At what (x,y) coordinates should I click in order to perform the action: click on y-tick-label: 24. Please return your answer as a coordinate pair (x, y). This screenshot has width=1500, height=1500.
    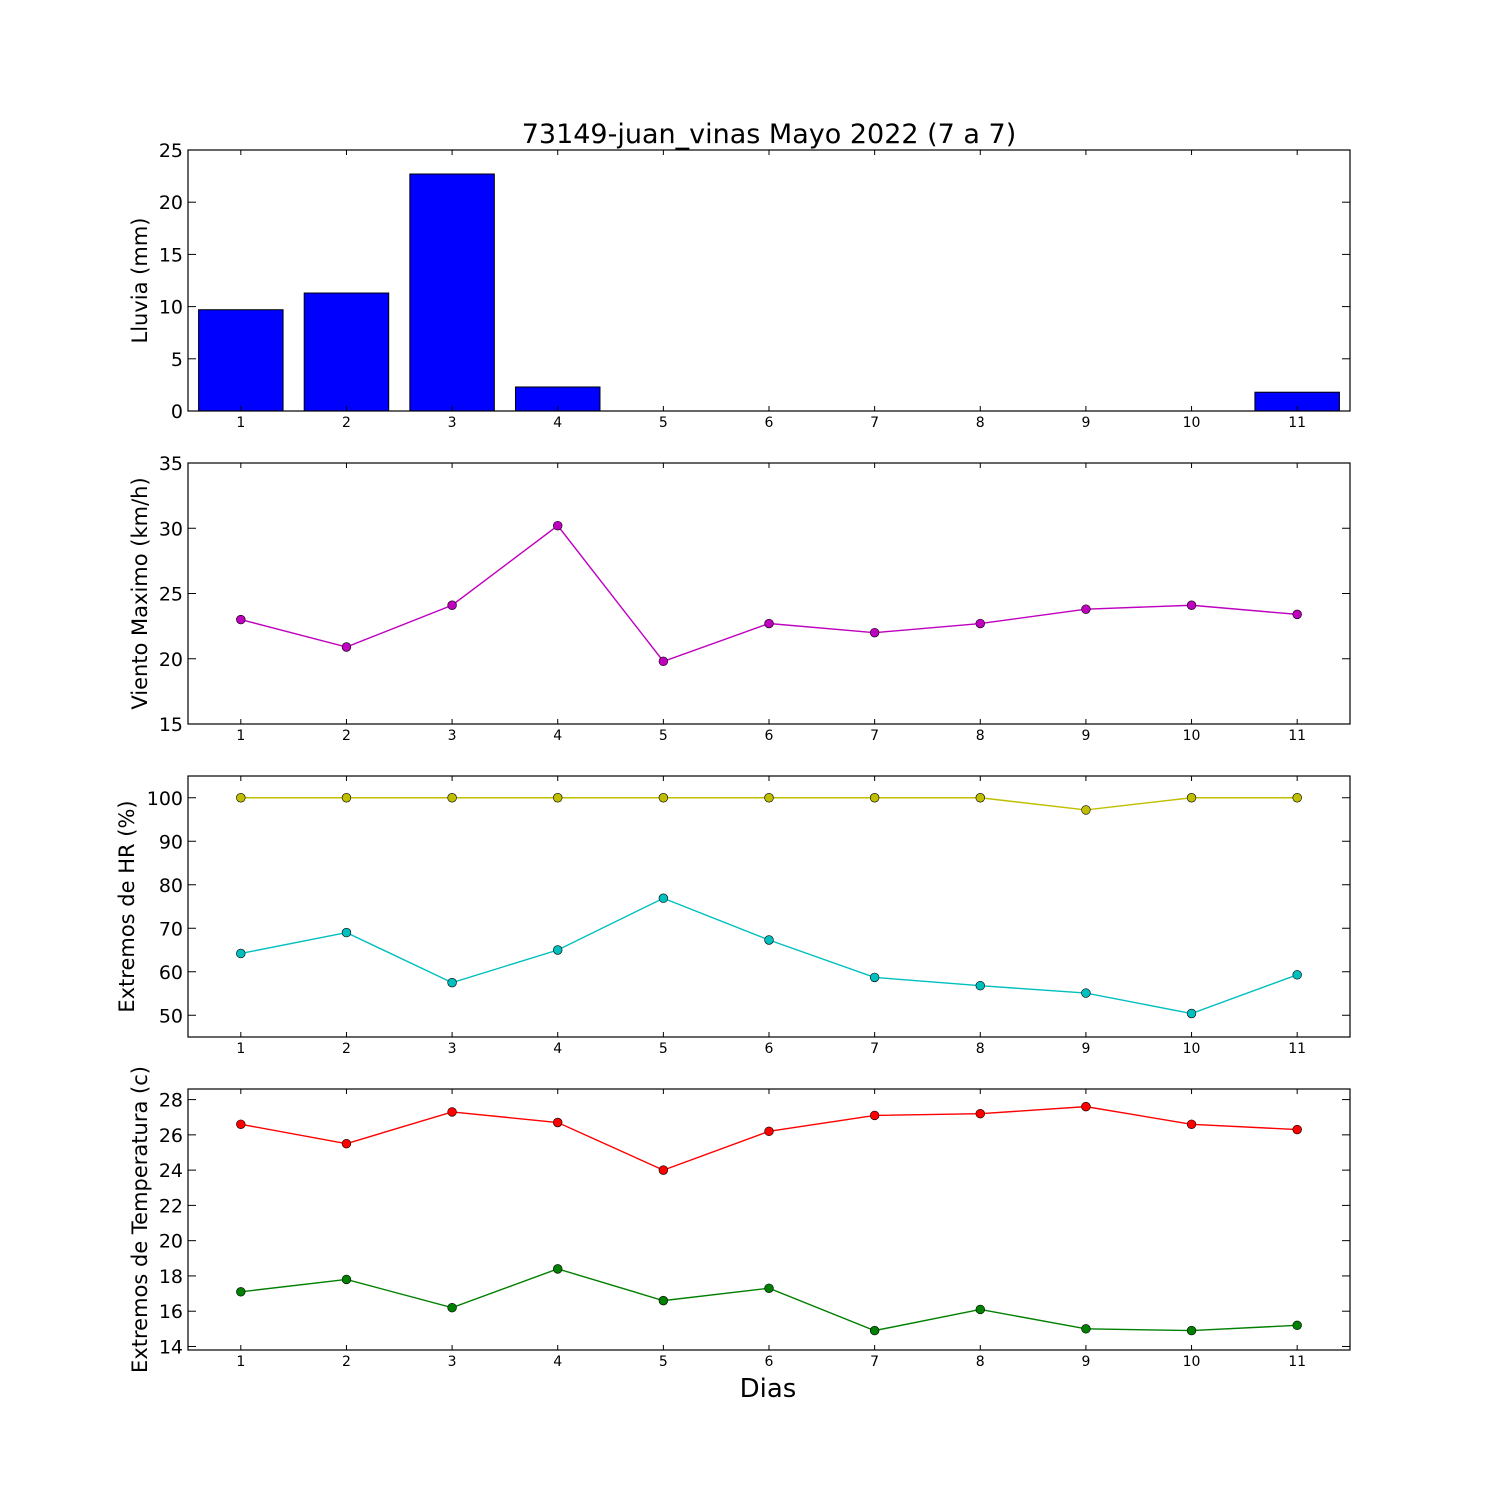
    Looking at the image, I should click on (171, 1171).